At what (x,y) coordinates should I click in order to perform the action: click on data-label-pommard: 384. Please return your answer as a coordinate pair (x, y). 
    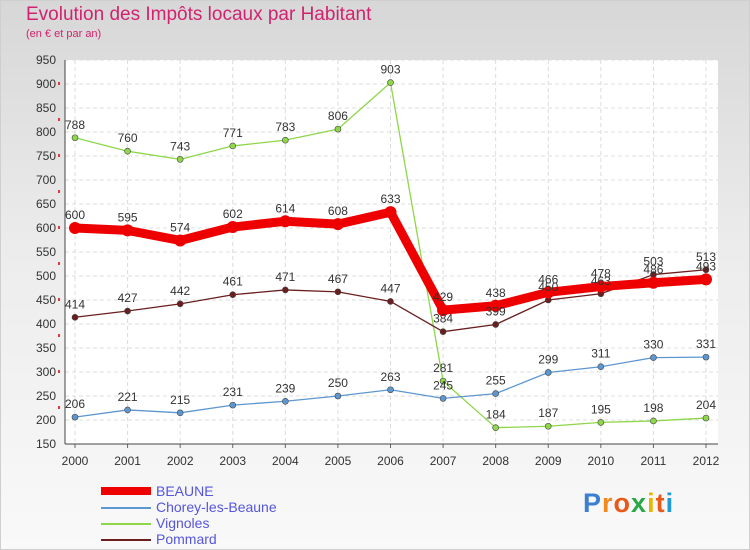
    Looking at the image, I should click on (443, 319).